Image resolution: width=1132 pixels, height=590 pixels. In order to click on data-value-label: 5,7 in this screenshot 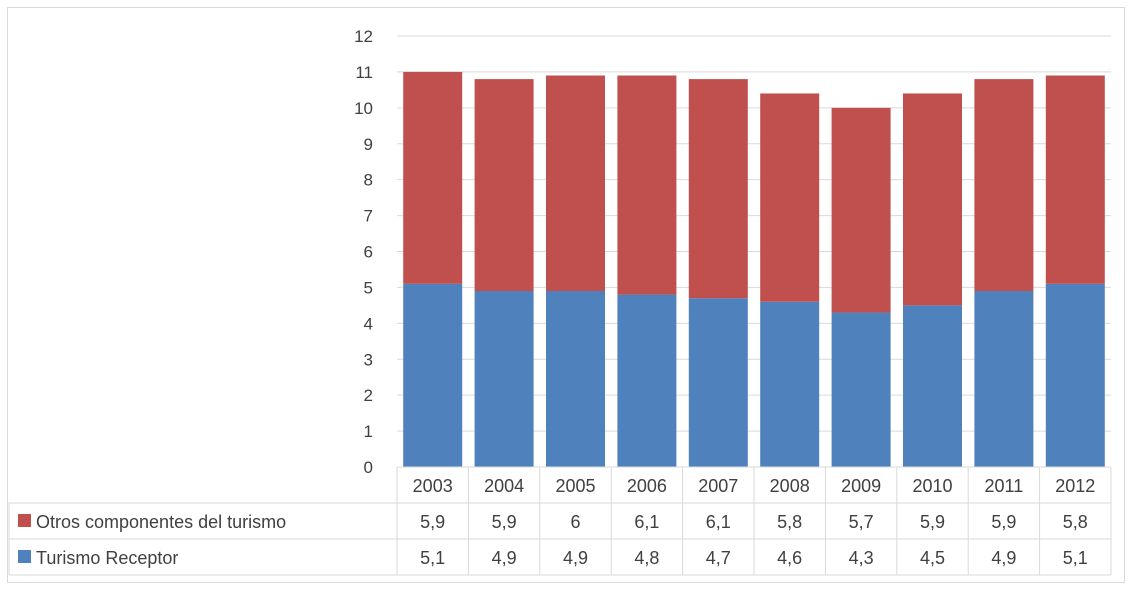, I will do `click(861, 522)`.